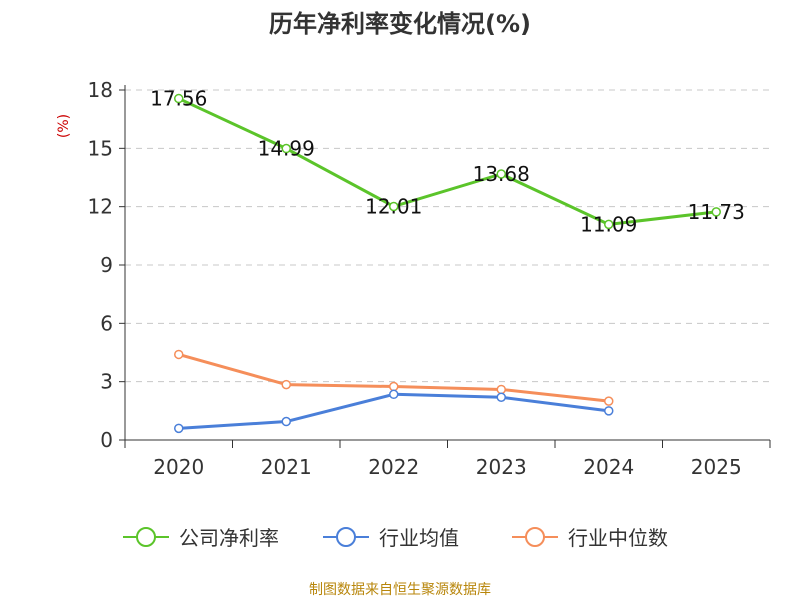 The width and height of the screenshot is (800, 600). What do you see at coordinates (618, 538) in the screenshot?
I see `legend-label-3: 行业中位数` at bounding box center [618, 538].